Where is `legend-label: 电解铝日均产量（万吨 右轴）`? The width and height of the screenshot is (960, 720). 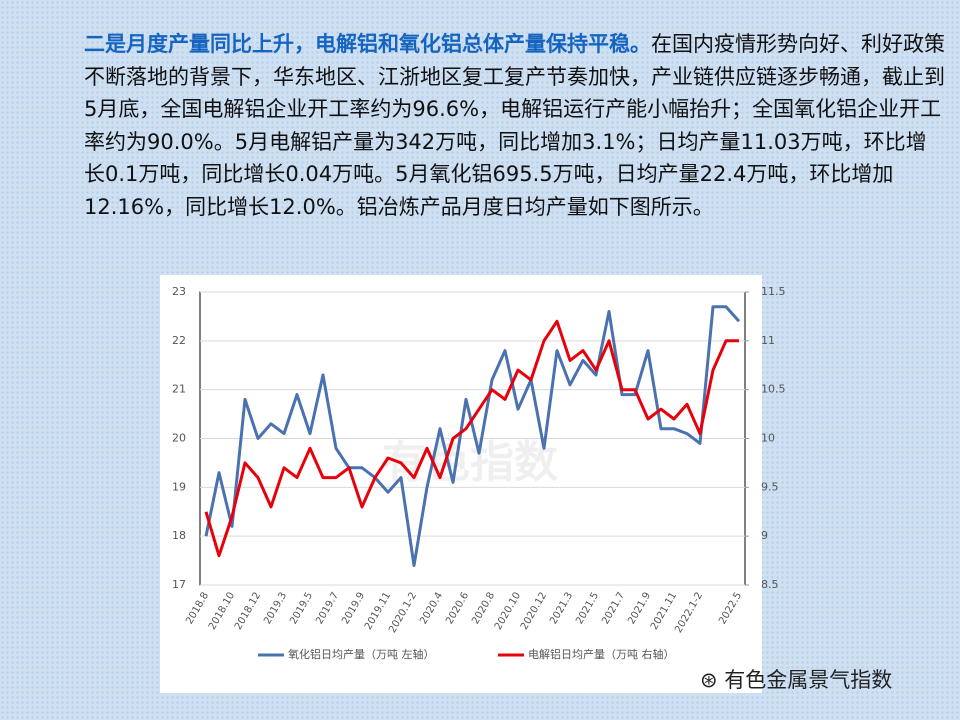 legend-label: 电解铝日均产量（万吨 右轴） is located at coordinates (601, 654).